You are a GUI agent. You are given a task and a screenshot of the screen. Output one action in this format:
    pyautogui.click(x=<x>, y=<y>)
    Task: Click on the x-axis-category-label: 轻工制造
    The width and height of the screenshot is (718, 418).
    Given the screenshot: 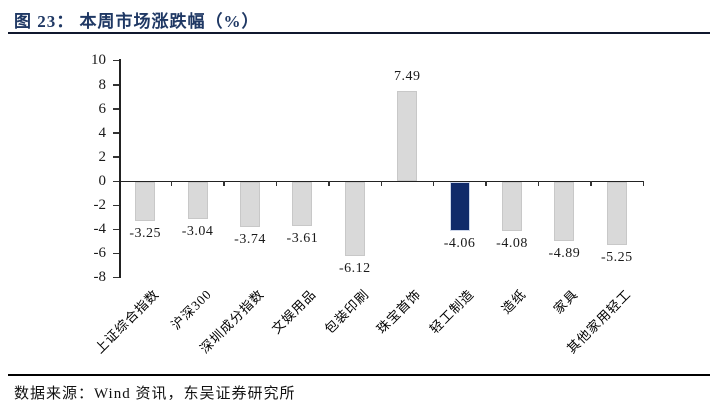 What is the action you would take?
    pyautogui.click(x=451, y=311)
    